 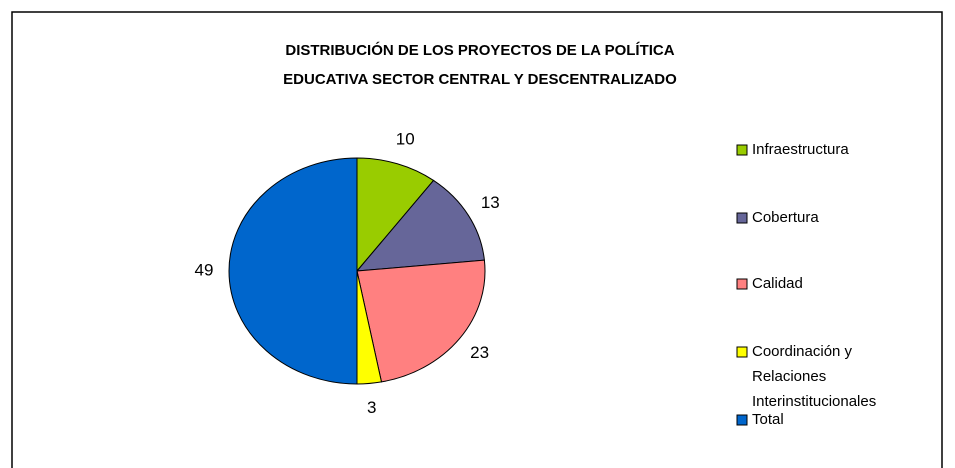 I want to click on data-label: 3, so click(x=371, y=407).